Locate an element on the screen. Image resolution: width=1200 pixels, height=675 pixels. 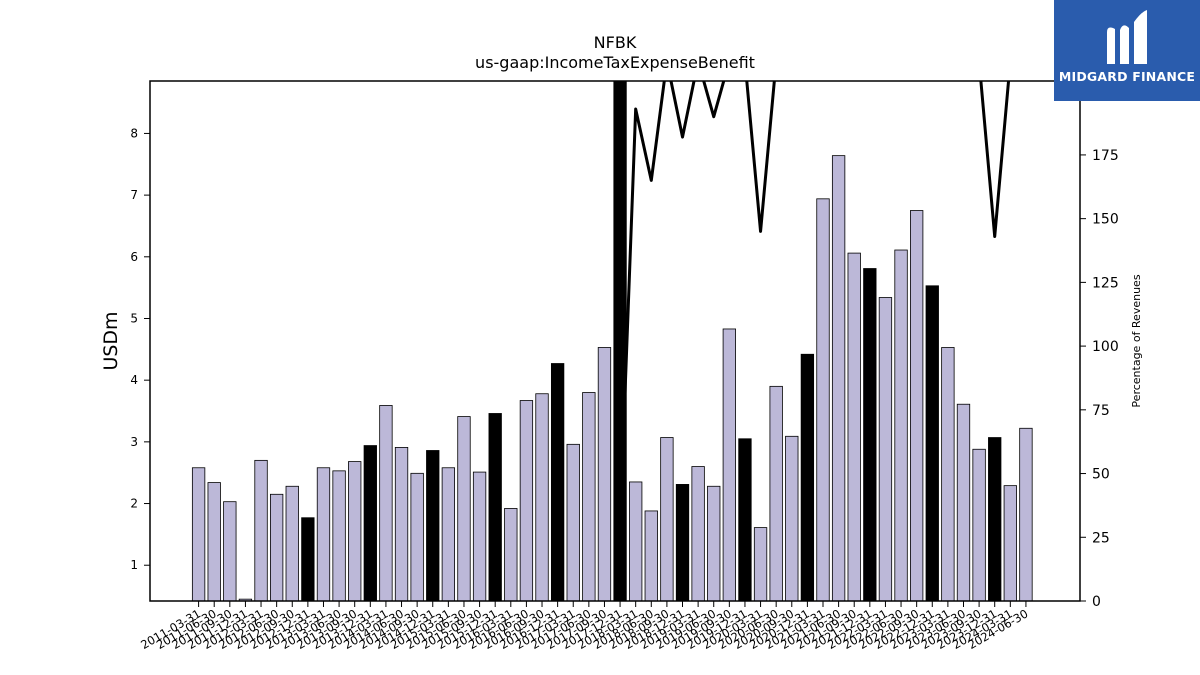
y2-axis-label: Percentage of Revenues is located at coordinates (1136, 340).